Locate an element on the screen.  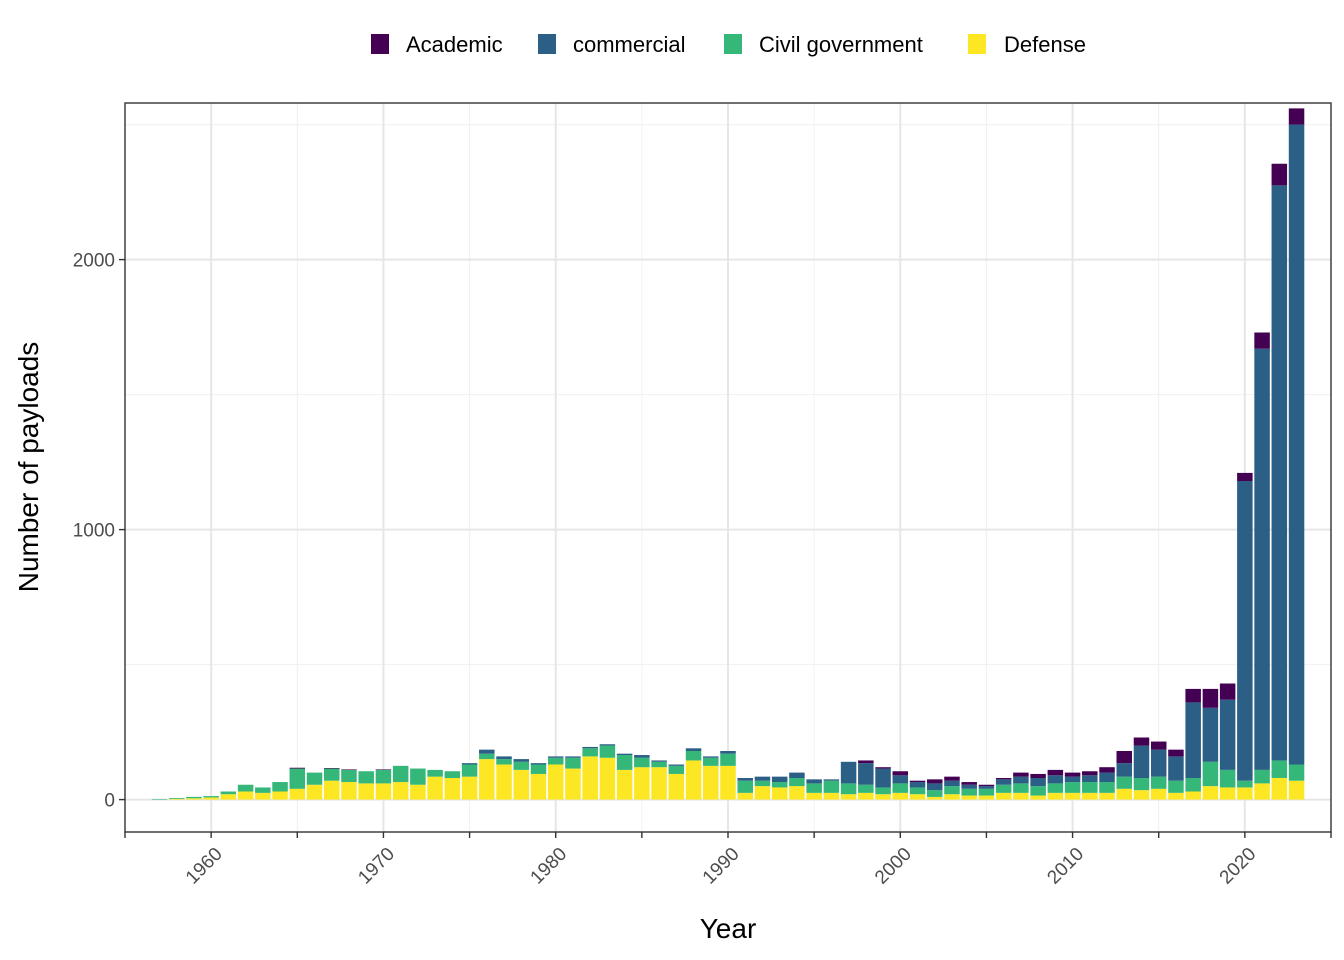
legend-item-academic: Academic is located at coordinates (437, 44).